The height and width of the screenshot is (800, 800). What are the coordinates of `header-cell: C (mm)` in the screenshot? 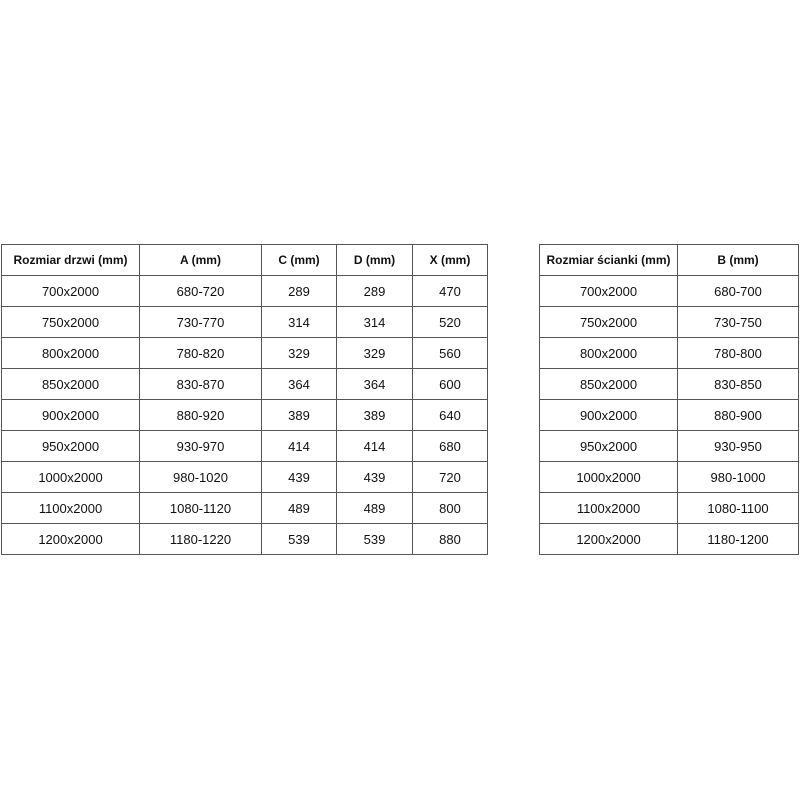 It's located at (299, 260).